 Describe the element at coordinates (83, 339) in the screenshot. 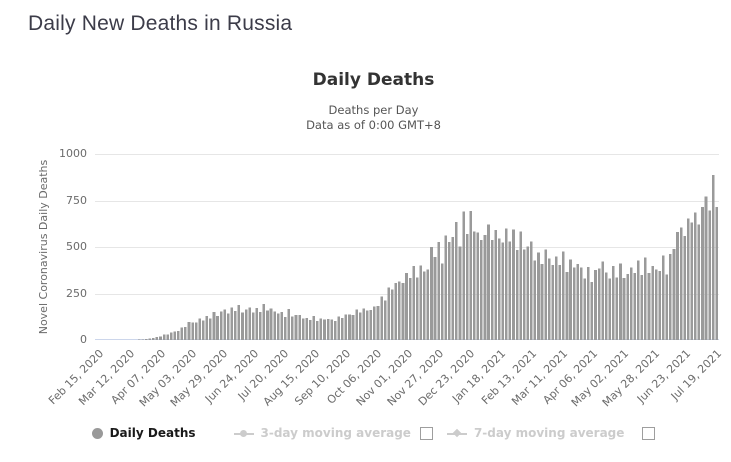

I see `y-axis-tick-label: 0` at that location.